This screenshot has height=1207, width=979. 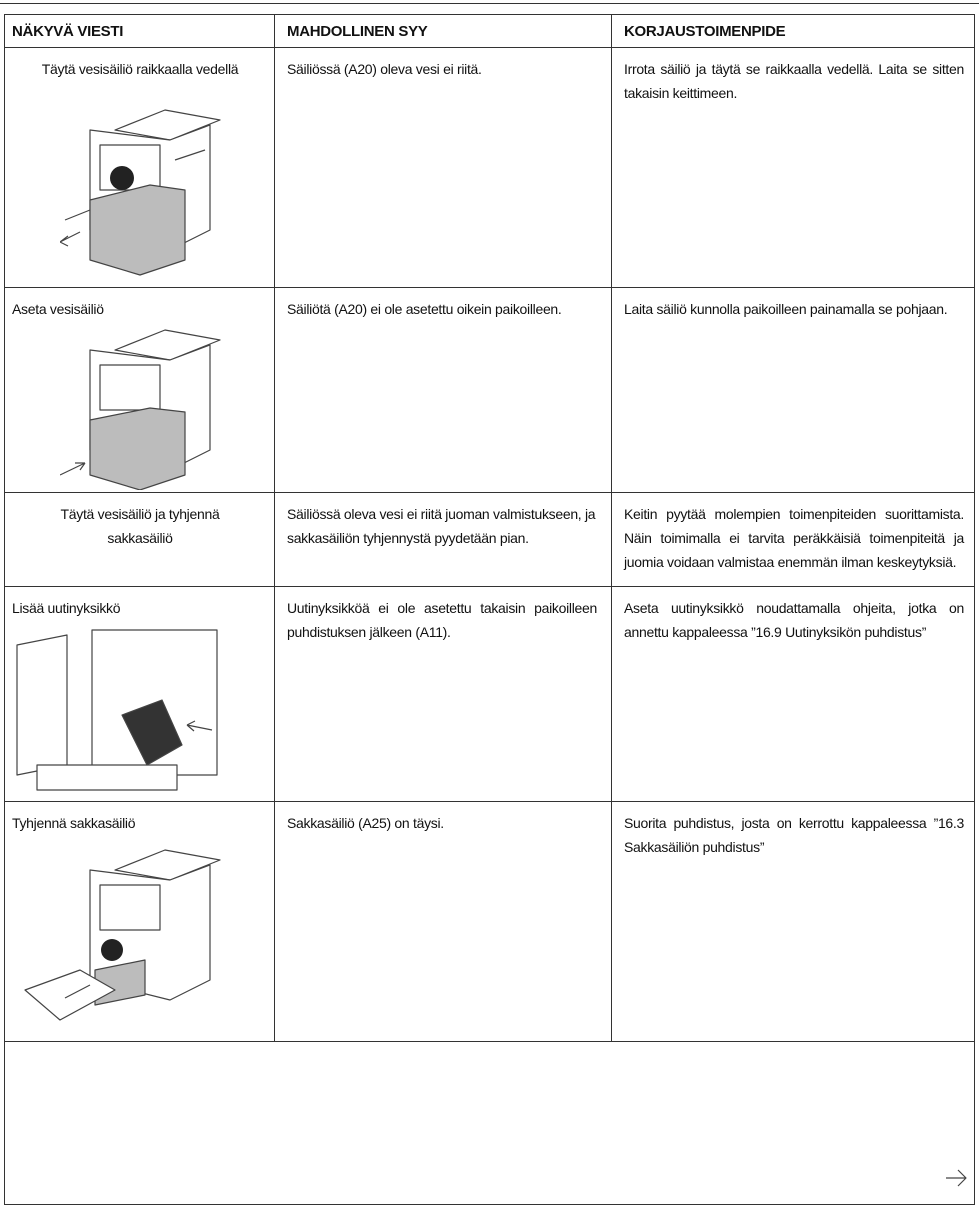 What do you see at coordinates (357, 31) in the screenshot?
I see `header-cell: MAHDOLLINEN SYY` at bounding box center [357, 31].